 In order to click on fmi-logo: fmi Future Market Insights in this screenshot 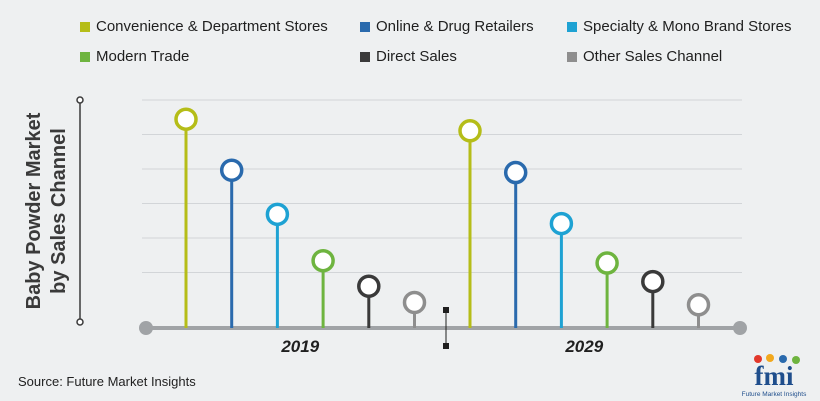, I will do `click(774, 376)`.